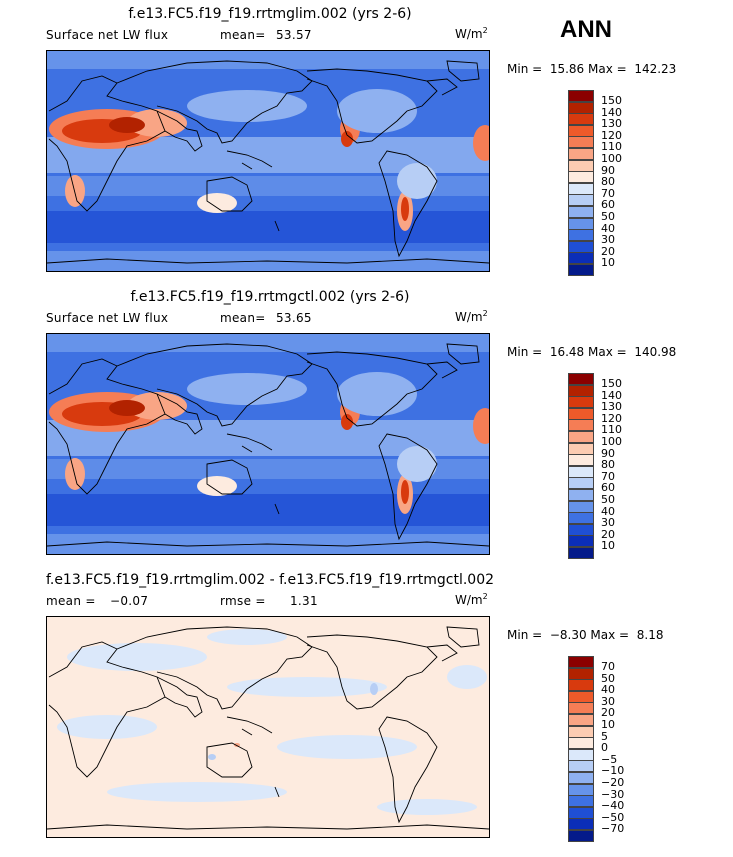  I want to click on stat-label: mean =, so click(71, 601).